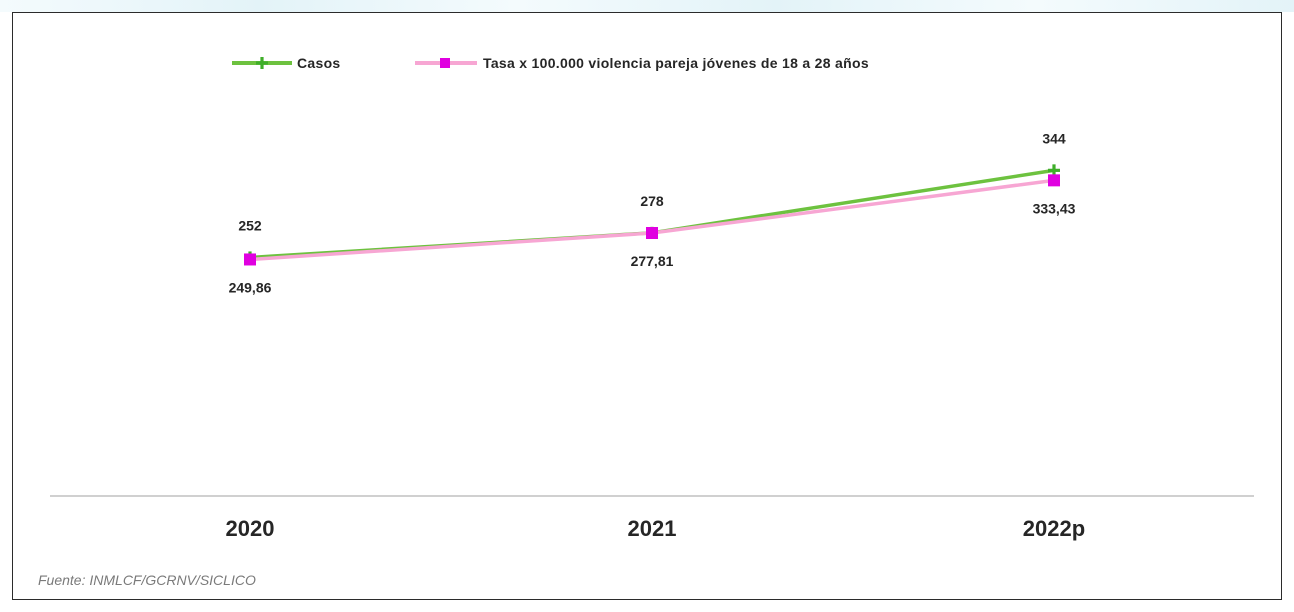 The width and height of the screenshot is (1294, 612). What do you see at coordinates (250, 225) in the screenshot?
I see `data-label-casos: 252` at bounding box center [250, 225].